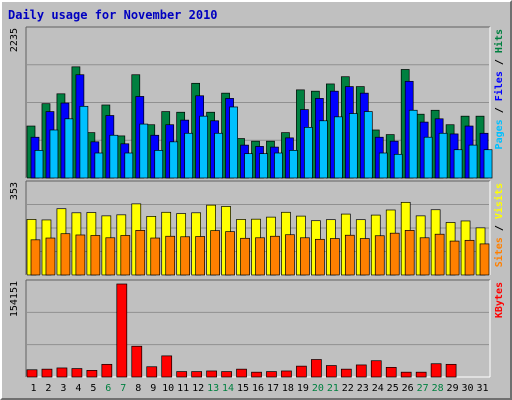 The image size is (512, 400). I want to click on x-tick-label: 2, so click(48, 388).